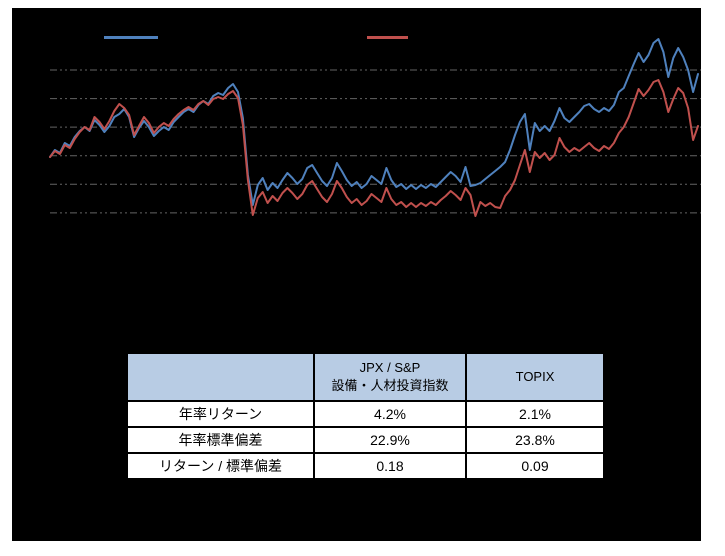 The height and width of the screenshot is (556, 725). I want to click on value-cell: 2.1%, so click(535, 414).